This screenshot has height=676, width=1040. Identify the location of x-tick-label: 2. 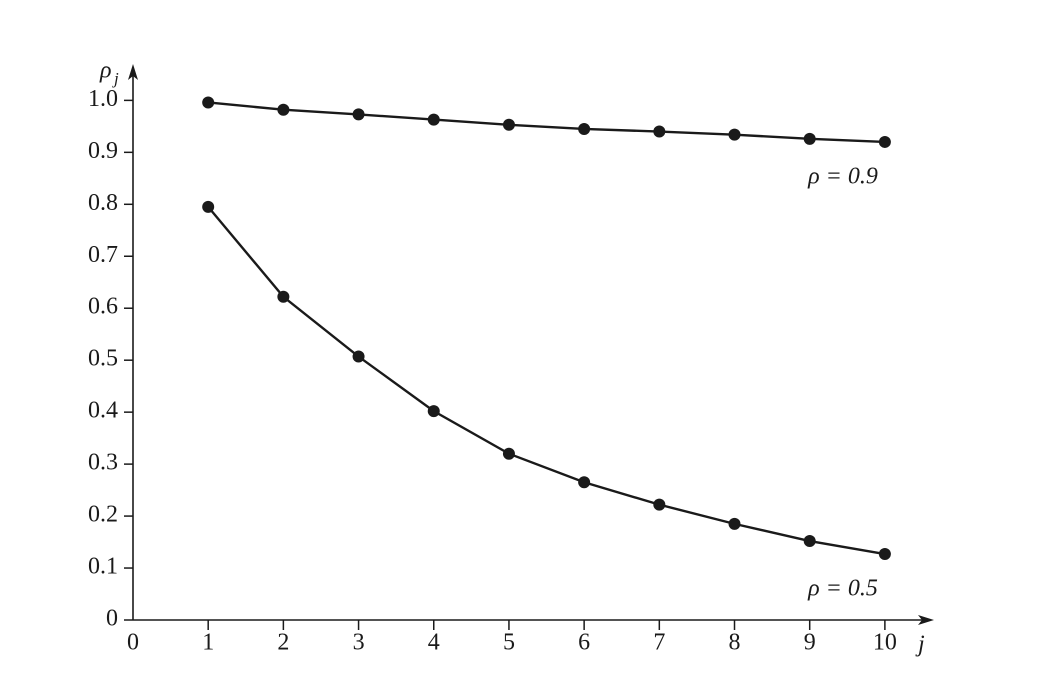
(283, 643).